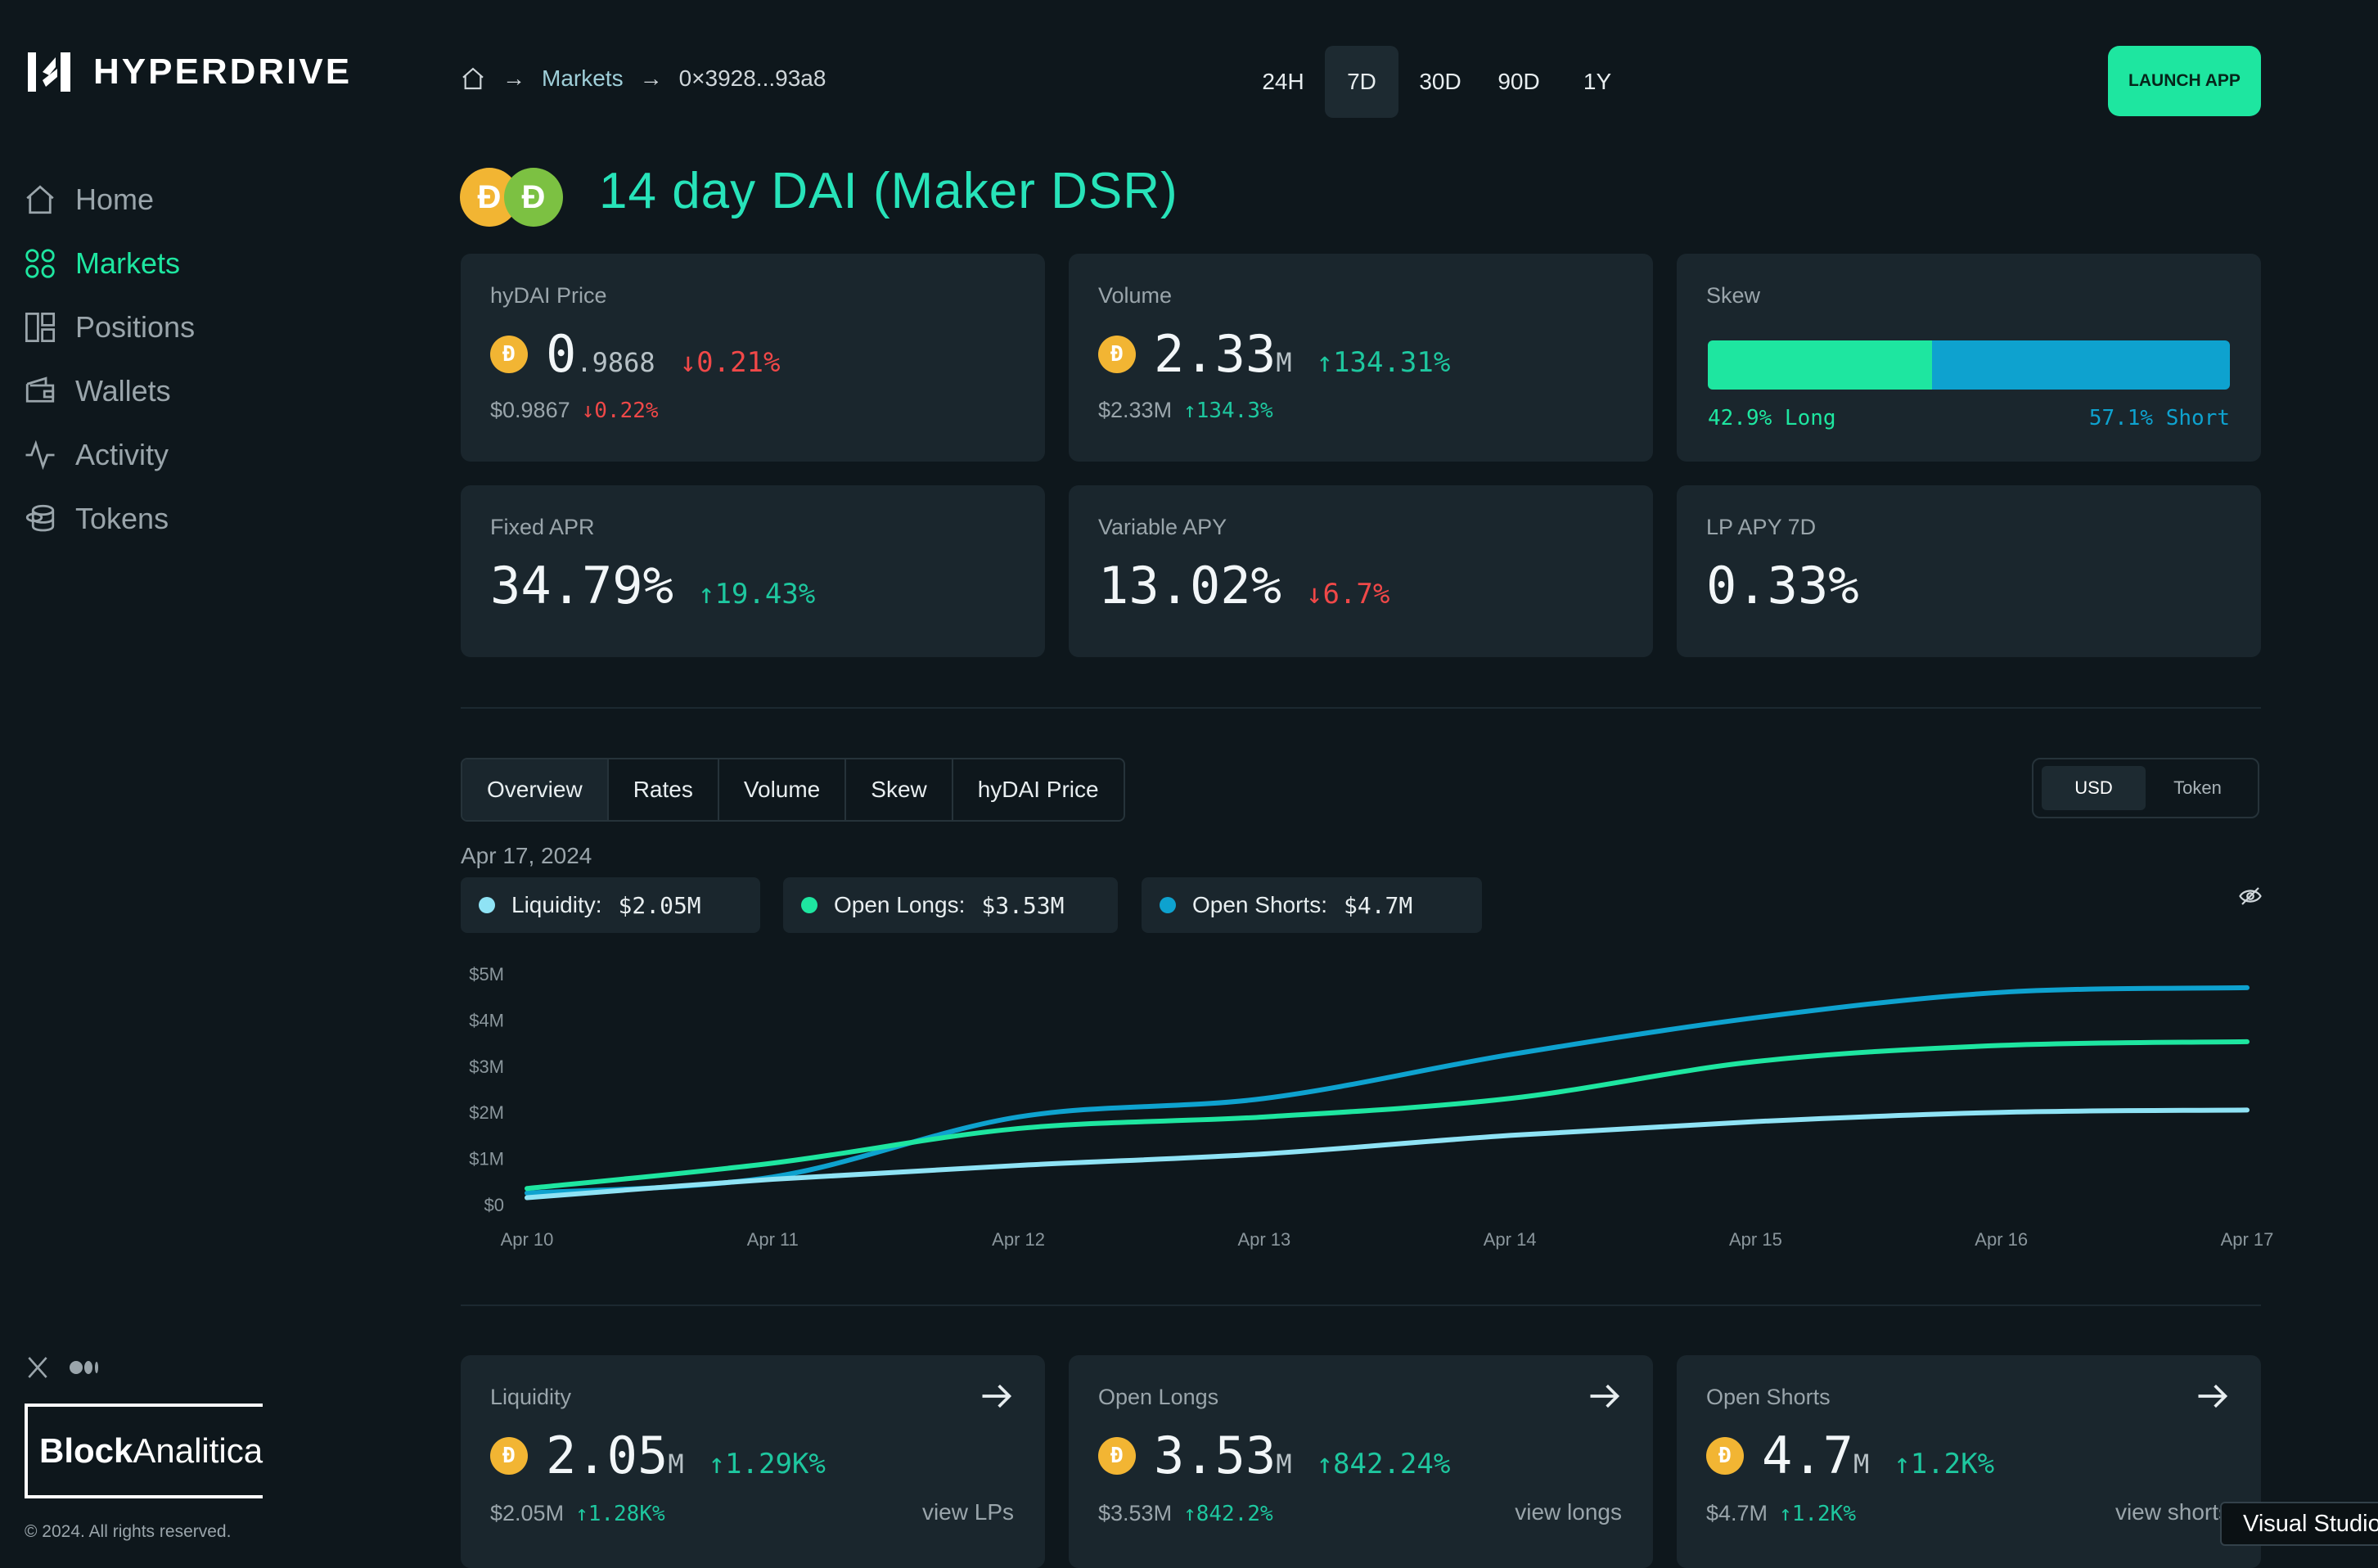  I want to click on open-shorts-sub: $4.7M ↑1.2K%, so click(1781, 1513).